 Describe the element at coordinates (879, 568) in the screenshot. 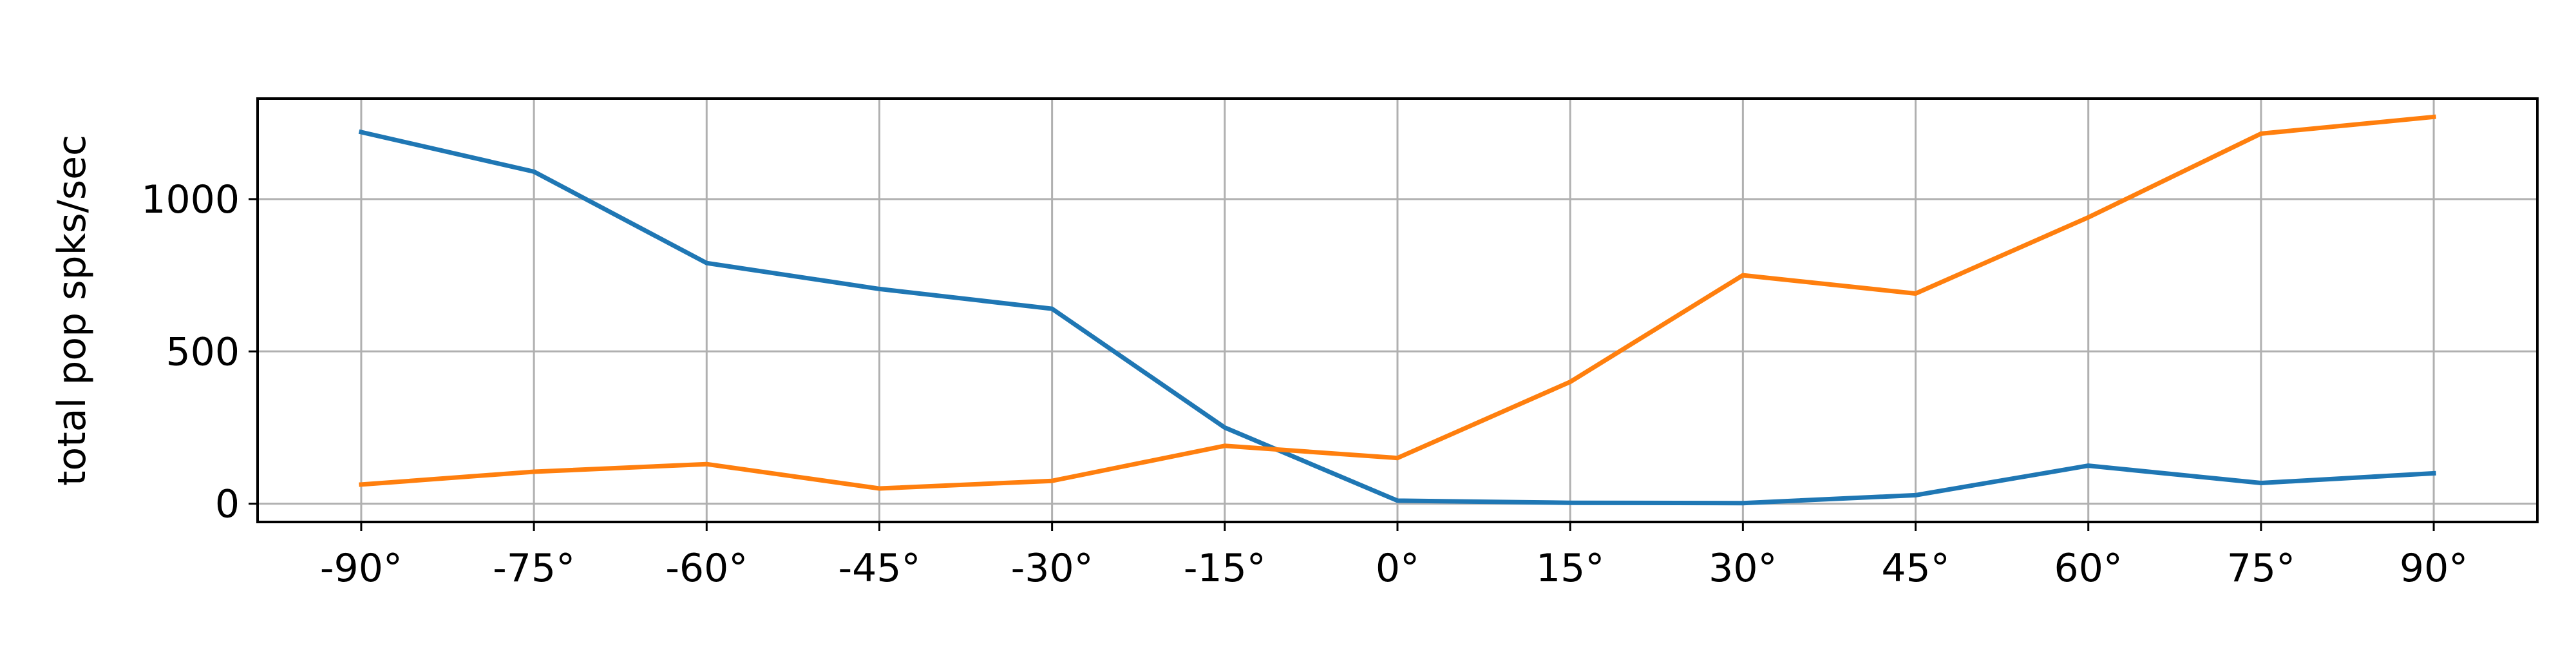

I see `x-tick-label: -45°` at that location.